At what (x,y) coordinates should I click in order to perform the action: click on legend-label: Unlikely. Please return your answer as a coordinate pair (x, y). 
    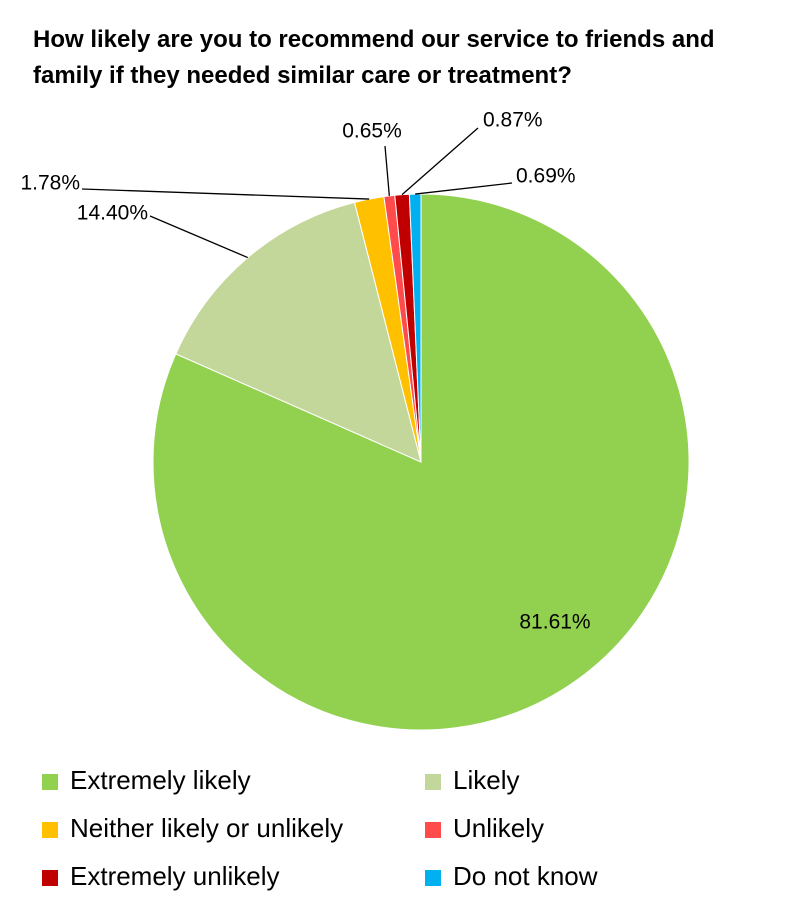
    Looking at the image, I should click on (498, 828).